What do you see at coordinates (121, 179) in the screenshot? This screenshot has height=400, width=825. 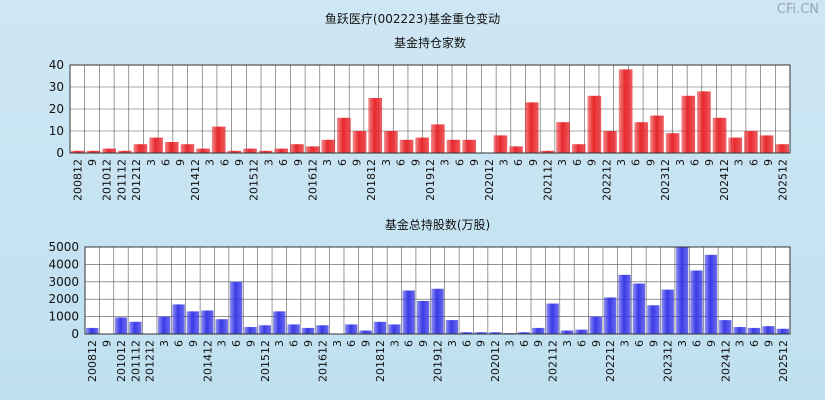 I see `x-tick-label: 201112` at bounding box center [121, 179].